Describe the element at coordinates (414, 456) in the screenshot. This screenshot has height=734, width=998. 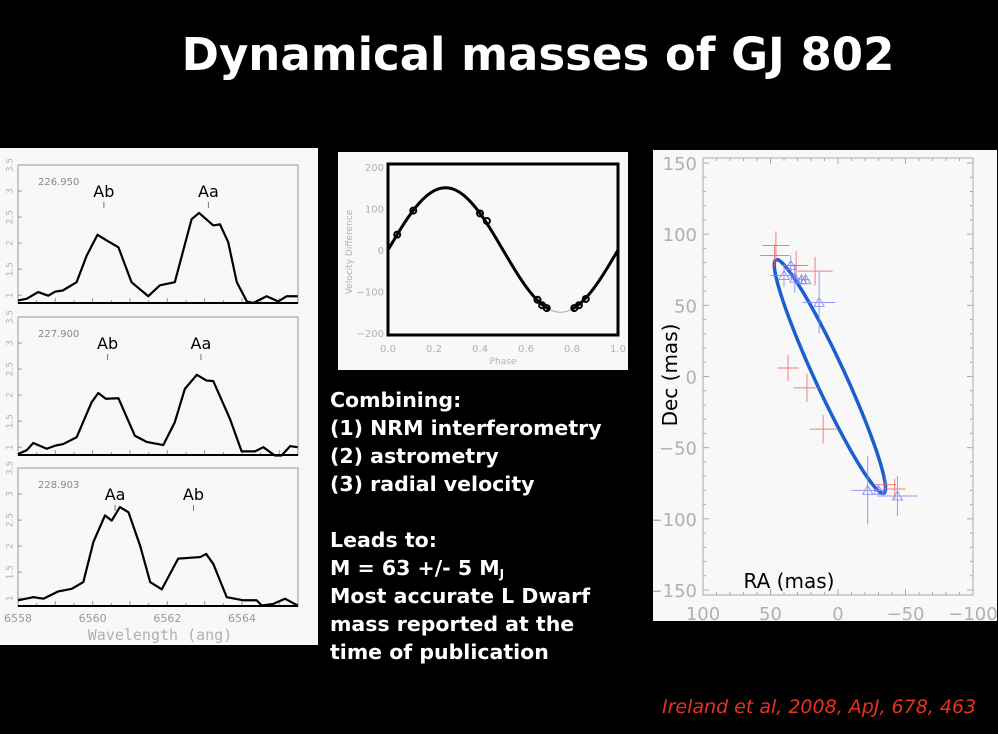
I see `text-line: (2) astrometry` at that location.